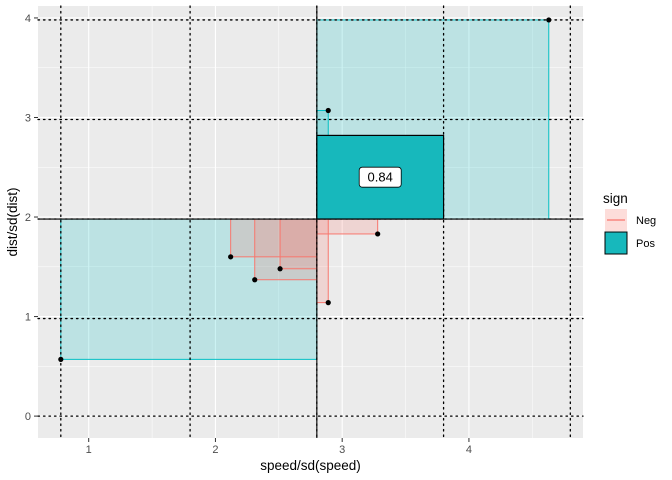 This screenshot has width=672, height=480. I want to click on y-tick-label: 0, so click(28, 417).